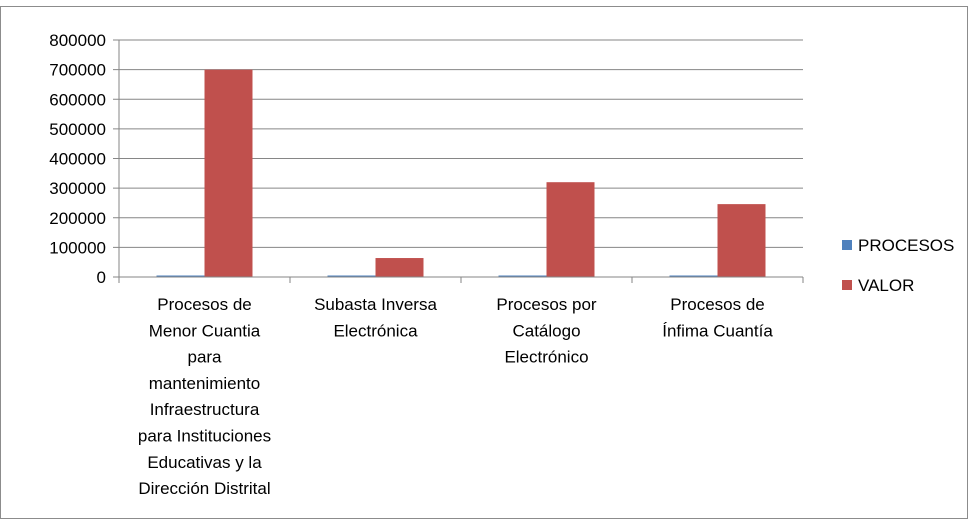 The width and height of the screenshot is (973, 520). What do you see at coordinates (204, 488) in the screenshot?
I see `x-category-label-line: Dirección Distrital` at bounding box center [204, 488].